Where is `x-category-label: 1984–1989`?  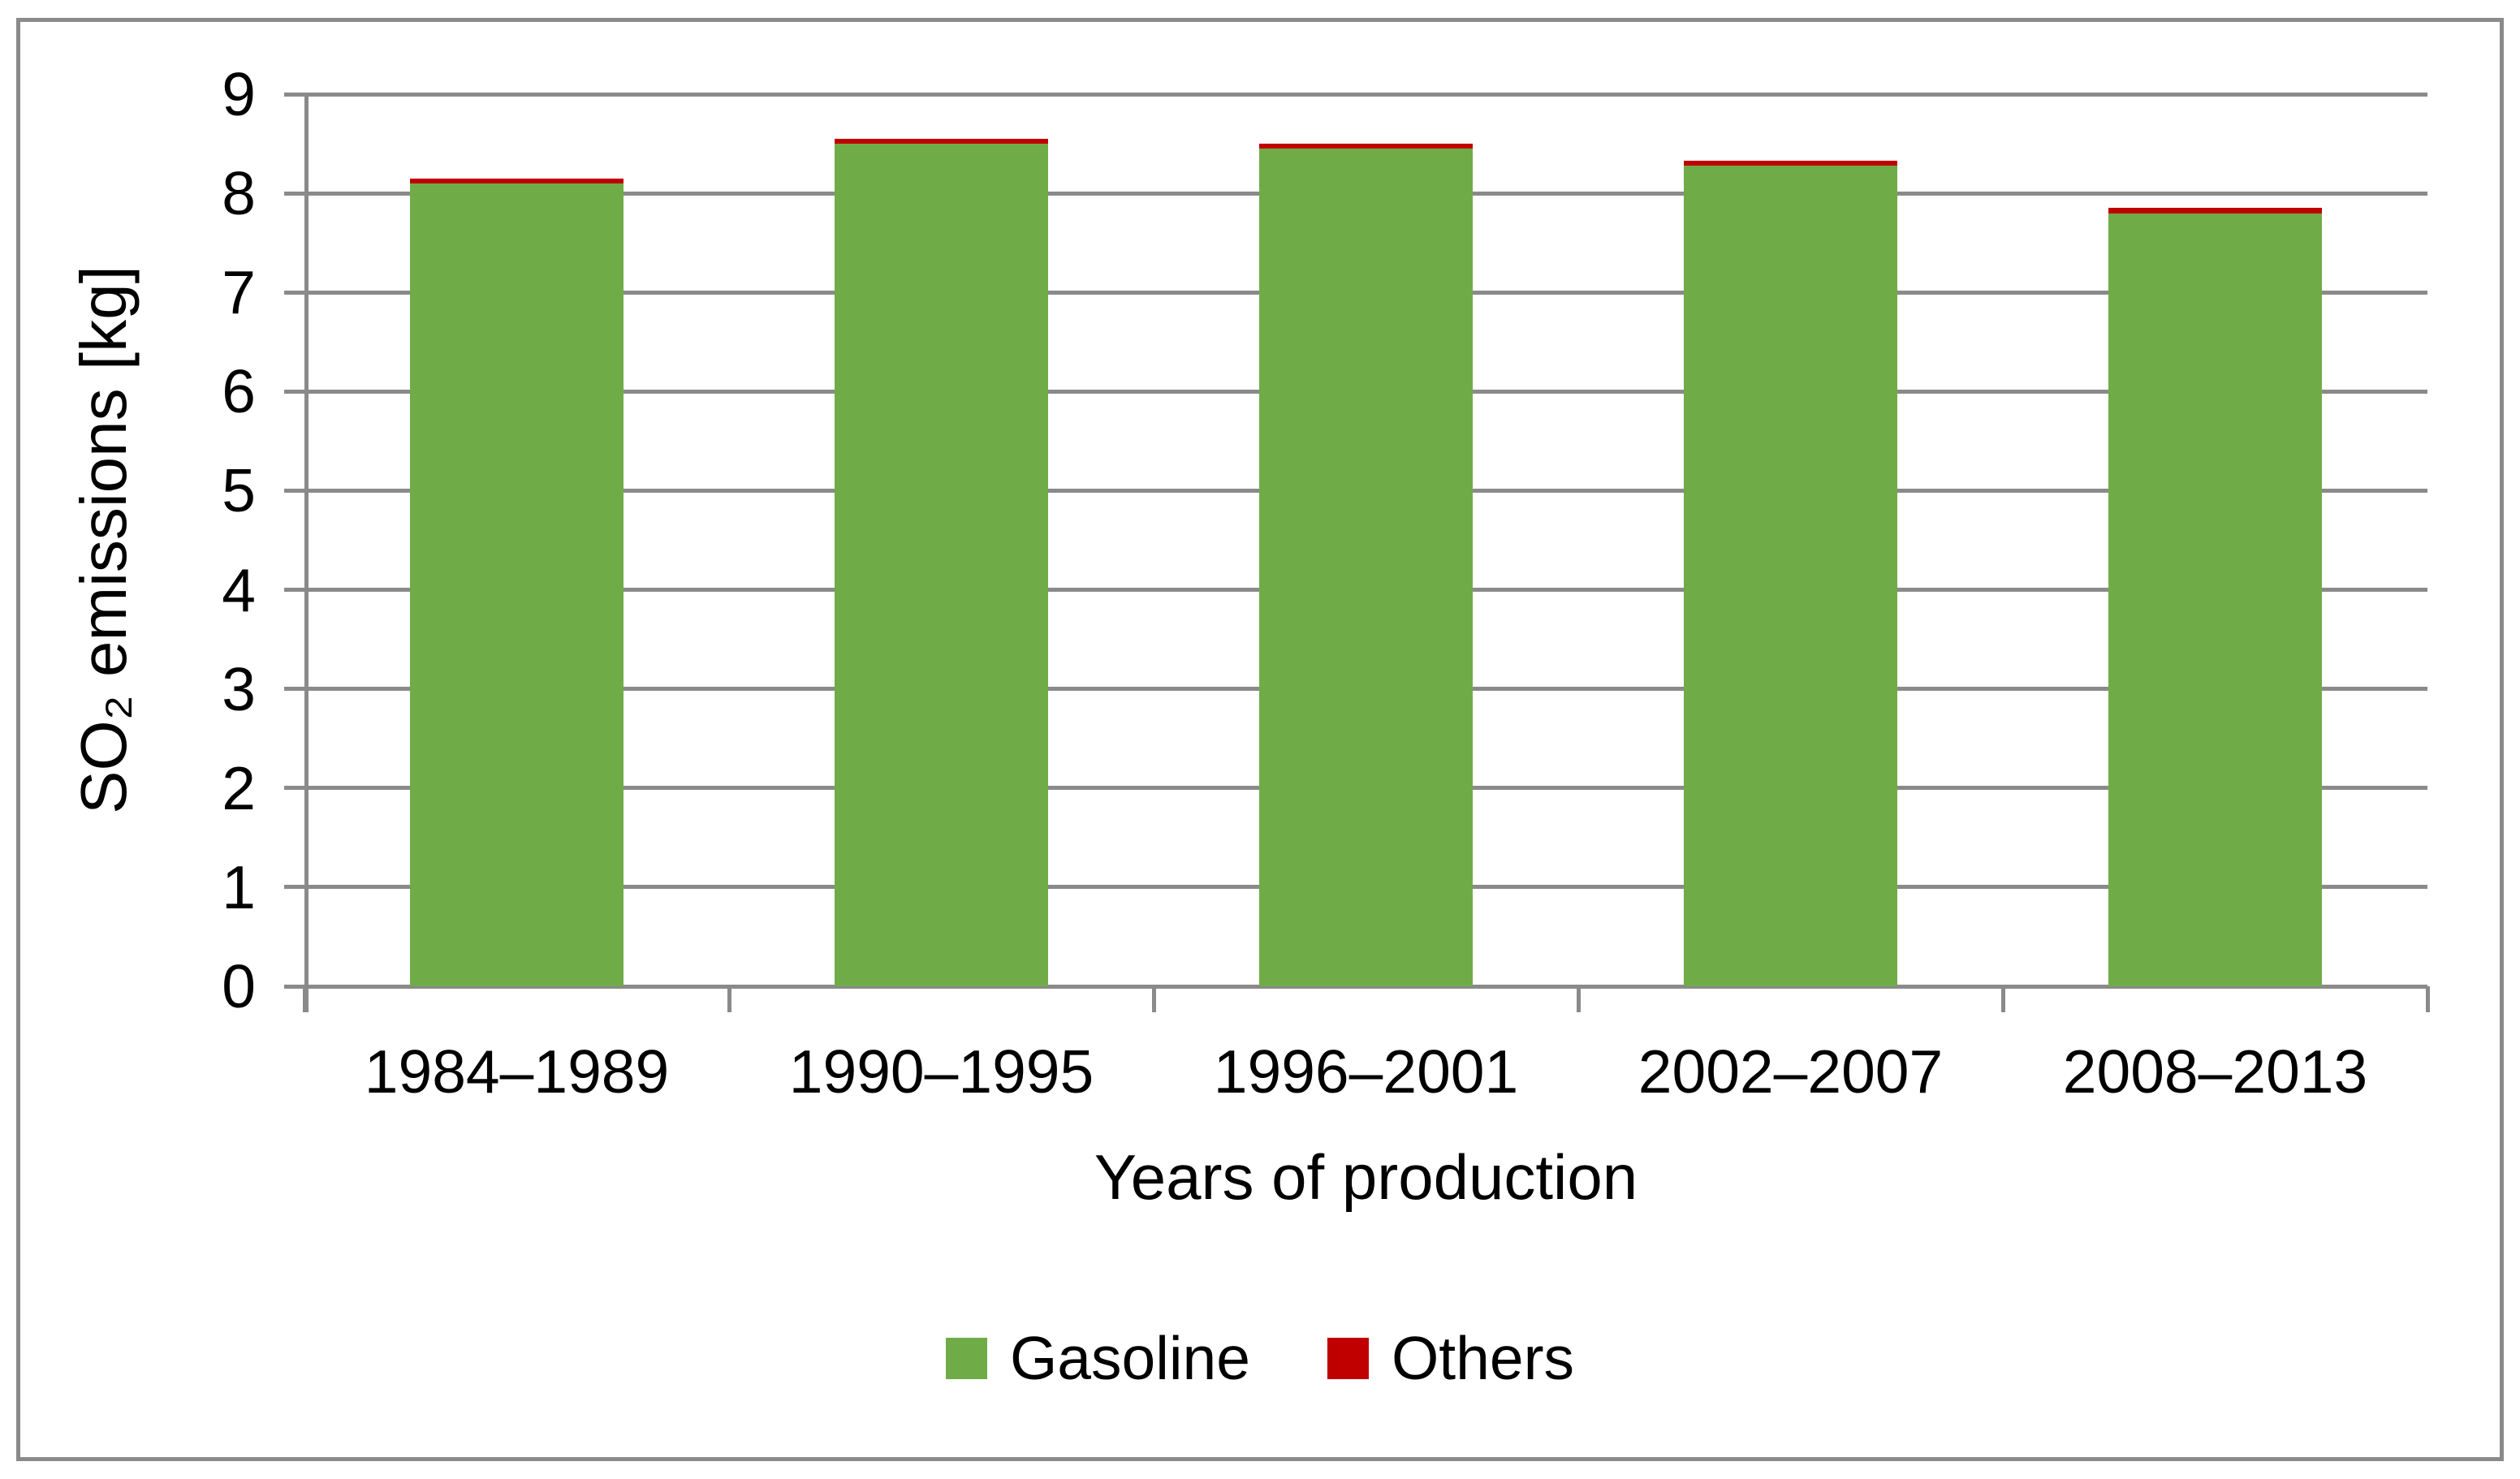
x-category-label: 1984–1989 is located at coordinates (517, 1071).